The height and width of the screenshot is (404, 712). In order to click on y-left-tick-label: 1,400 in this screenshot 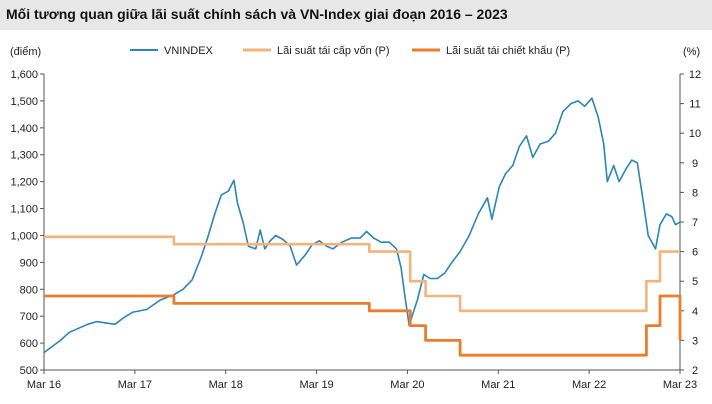, I will do `click(24, 129)`.